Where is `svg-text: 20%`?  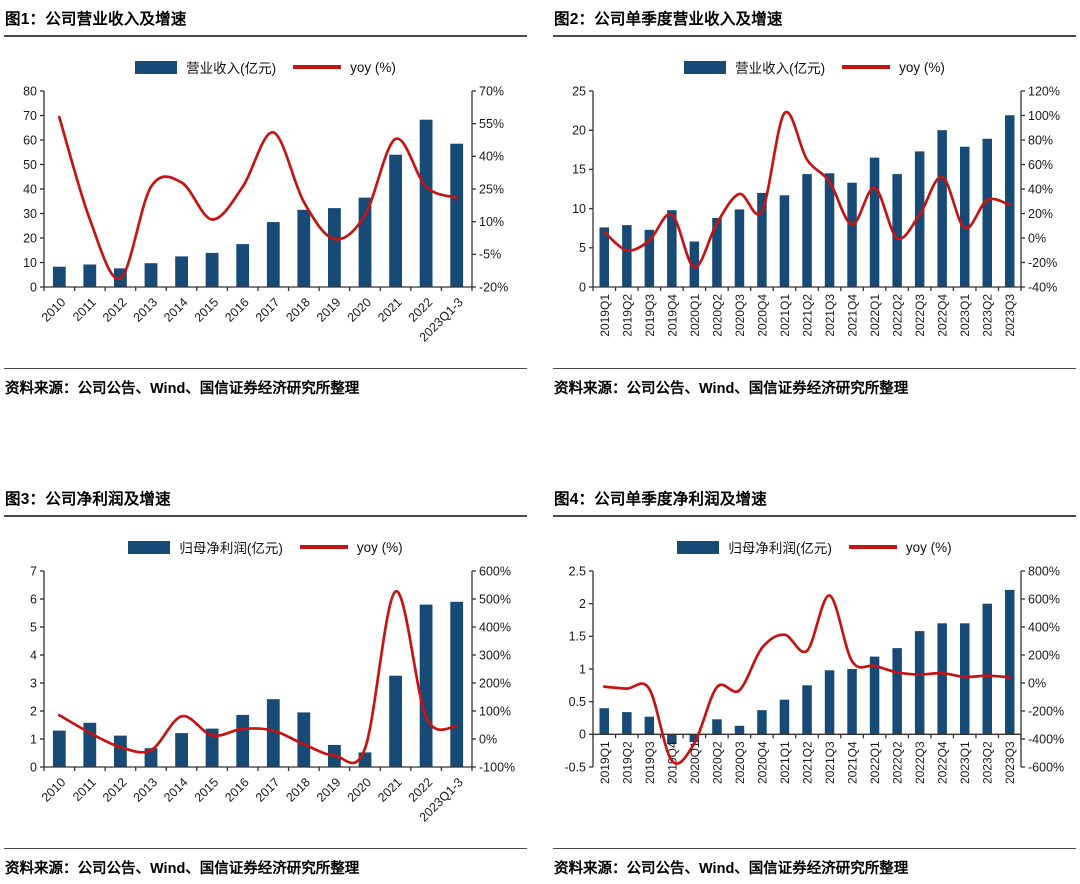
svg-text: 20% is located at coordinates (1040, 214).